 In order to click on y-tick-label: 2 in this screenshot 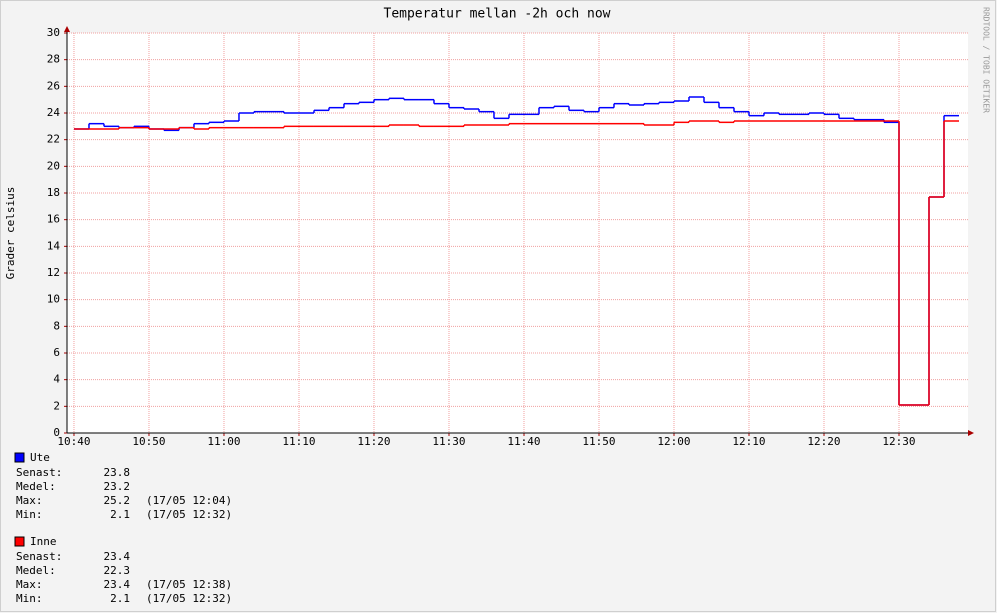, I will do `click(56, 405)`.